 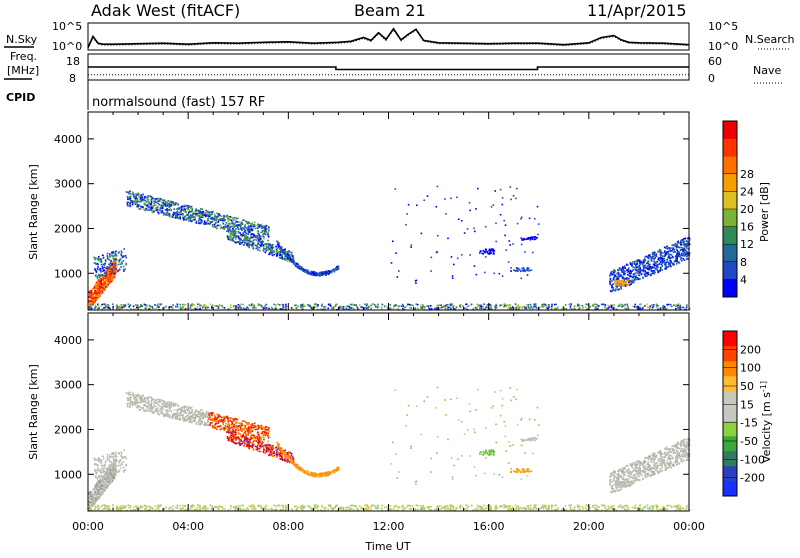 What do you see at coordinates (388, 38) in the screenshot?
I see `nsky-line` at bounding box center [388, 38].